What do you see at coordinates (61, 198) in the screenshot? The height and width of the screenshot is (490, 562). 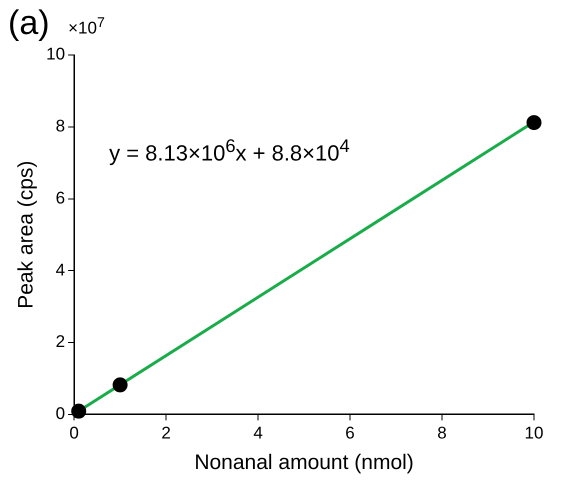 I see `y-tick-label: 6` at bounding box center [61, 198].